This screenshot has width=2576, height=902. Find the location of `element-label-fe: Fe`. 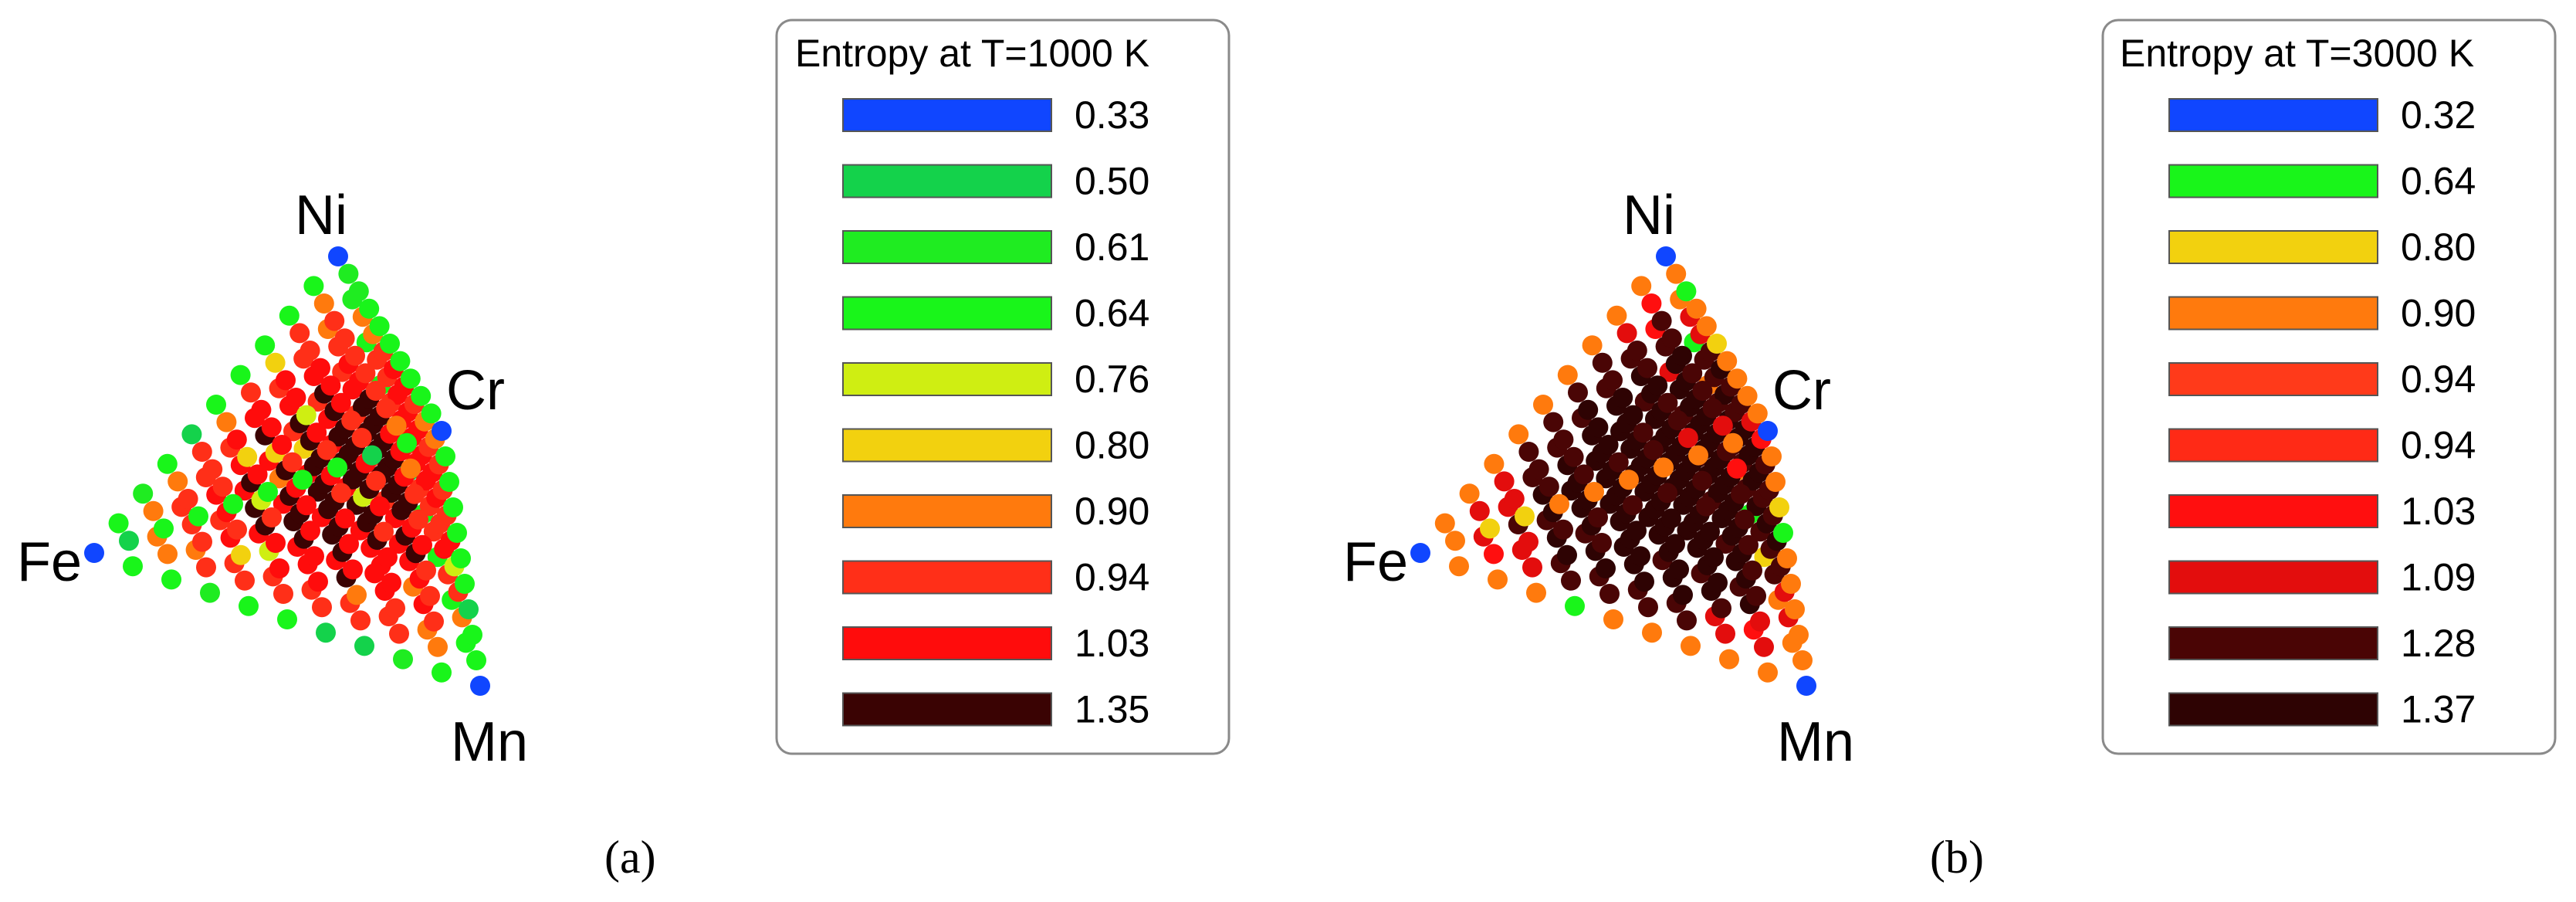

element-label-fe: Fe is located at coordinates (50, 562).